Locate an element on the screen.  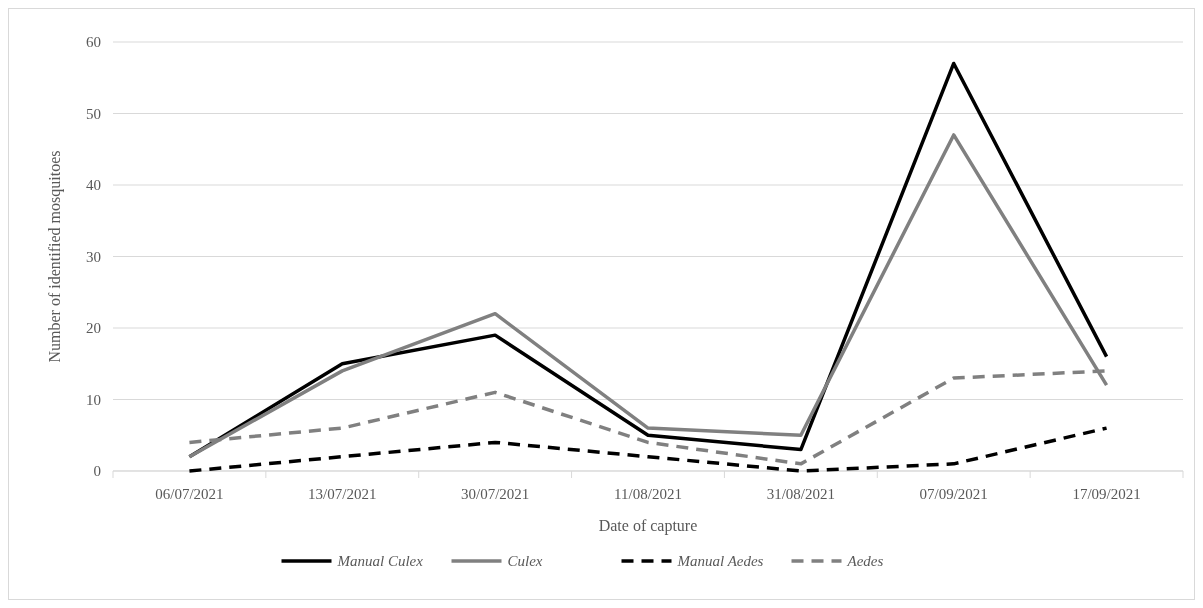
line-series is located at coordinates (648, 449).